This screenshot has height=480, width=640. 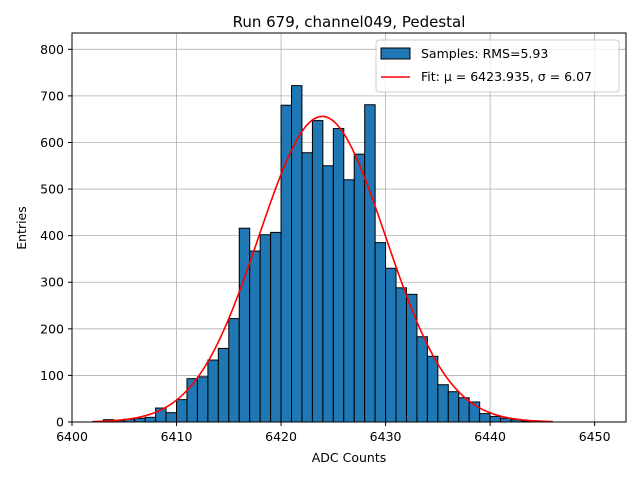 What do you see at coordinates (349, 457) in the screenshot?
I see `x-axis-label: ADC Counts` at bounding box center [349, 457].